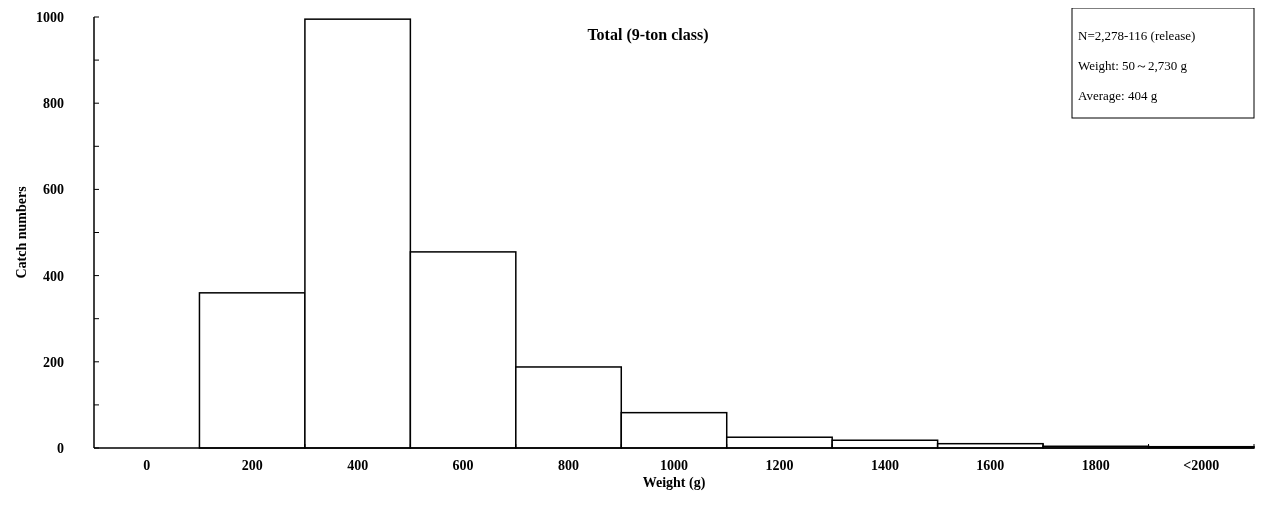  I want to click on x-tick-label: 1800, so click(1095, 465).